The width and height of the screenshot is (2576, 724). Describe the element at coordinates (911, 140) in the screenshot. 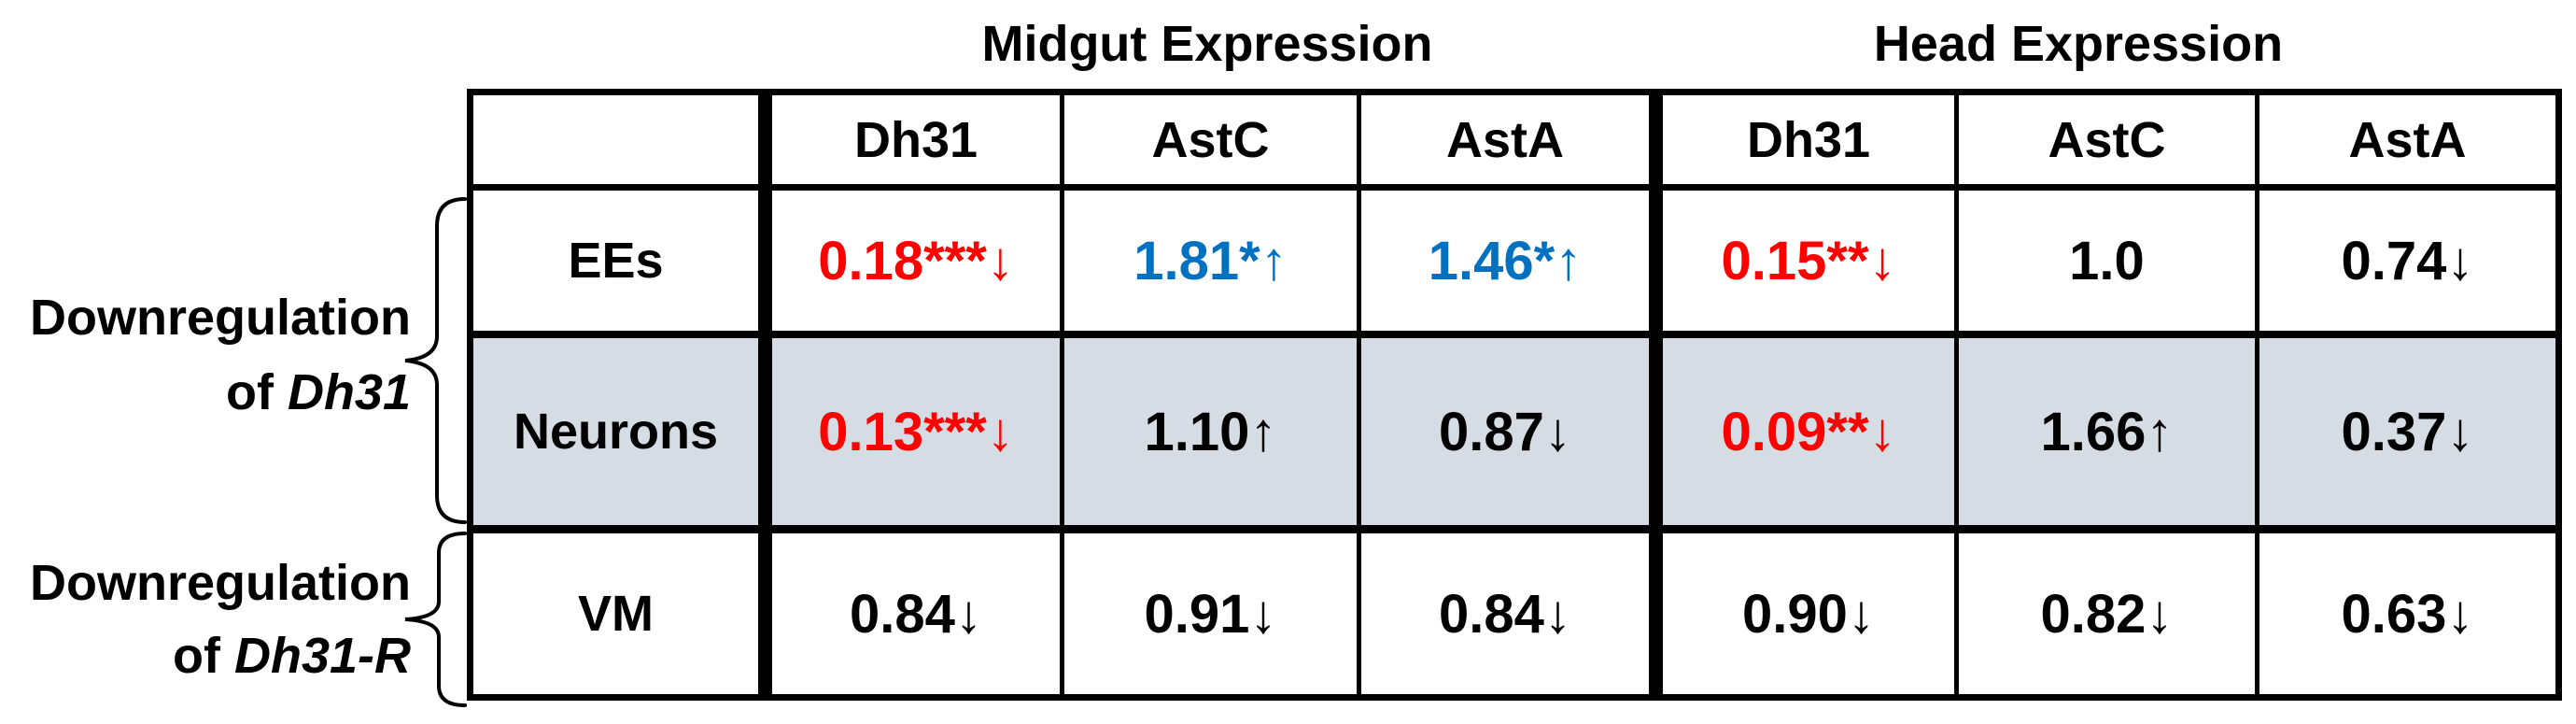

I see `col-header-midgut-dh31: Dh31` at that location.